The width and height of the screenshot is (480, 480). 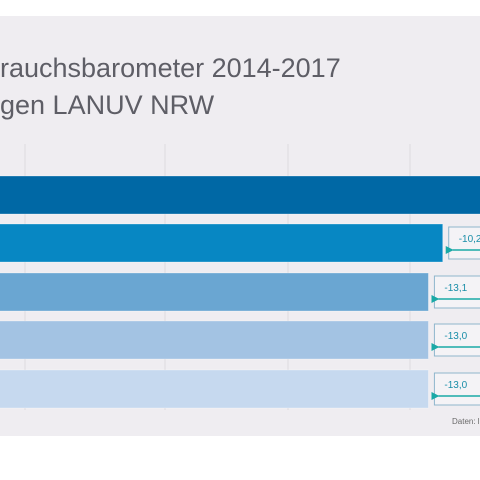 I want to click on reduction-label-3: -13,1, so click(x=455, y=288).